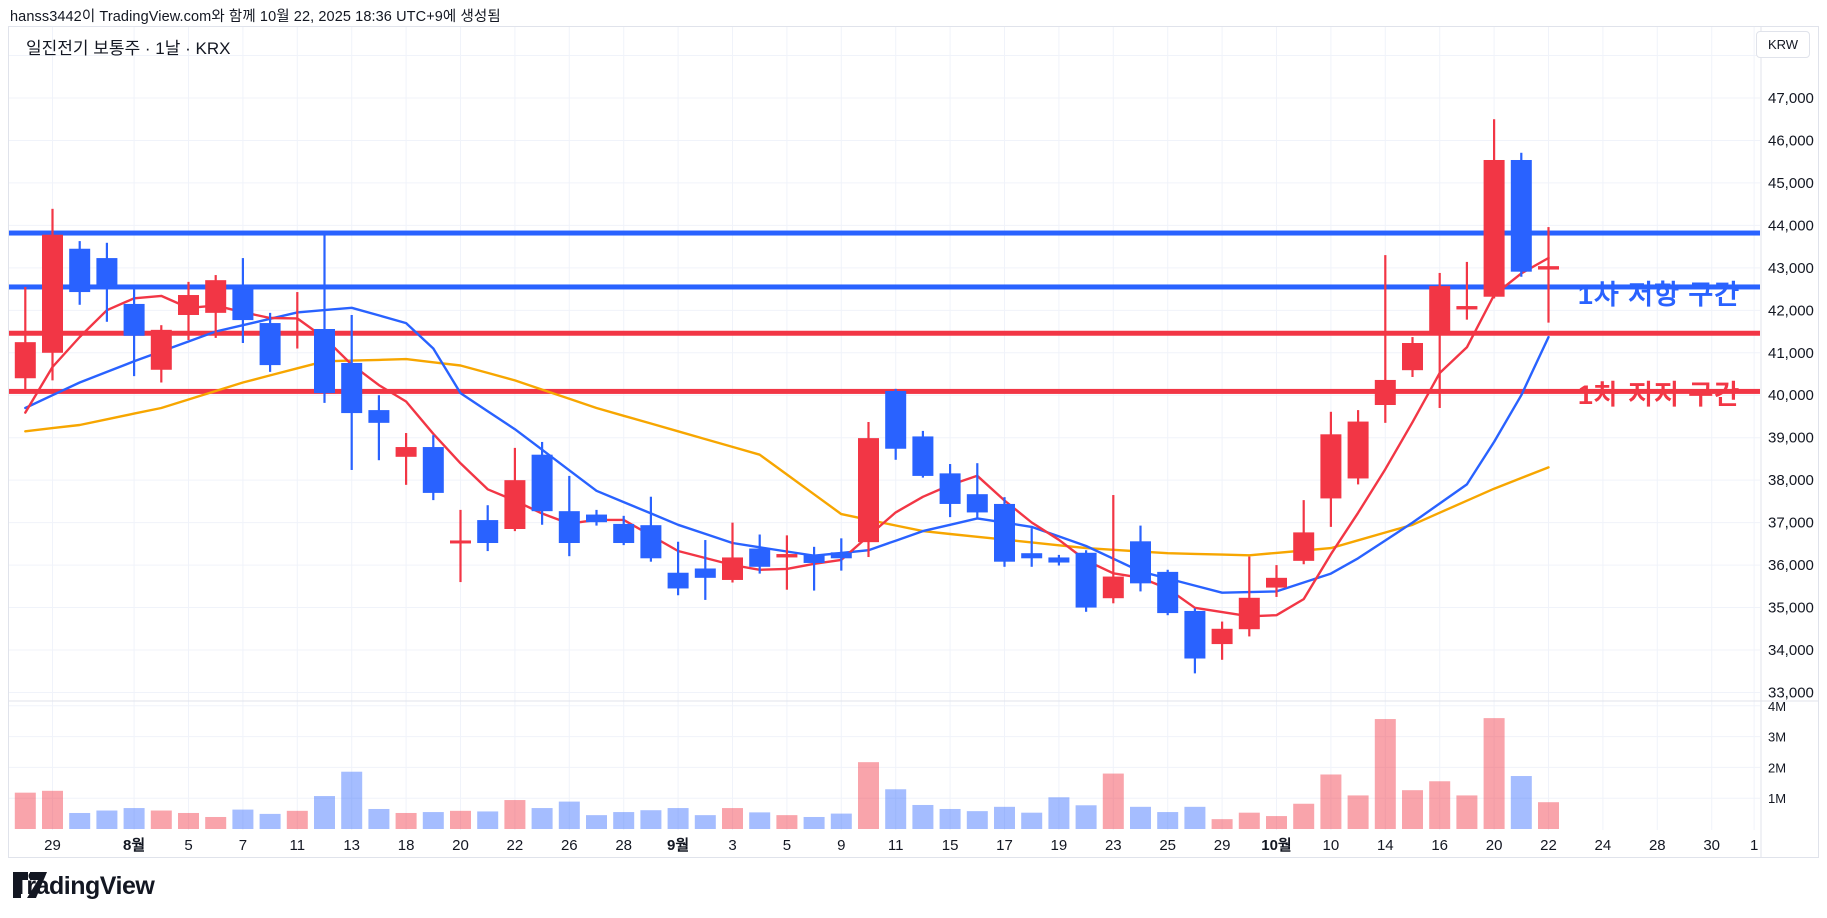 The height and width of the screenshot is (918, 1827). I want to click on volume-axis: 4M 3M 2M 1M, so click(1777, 752).